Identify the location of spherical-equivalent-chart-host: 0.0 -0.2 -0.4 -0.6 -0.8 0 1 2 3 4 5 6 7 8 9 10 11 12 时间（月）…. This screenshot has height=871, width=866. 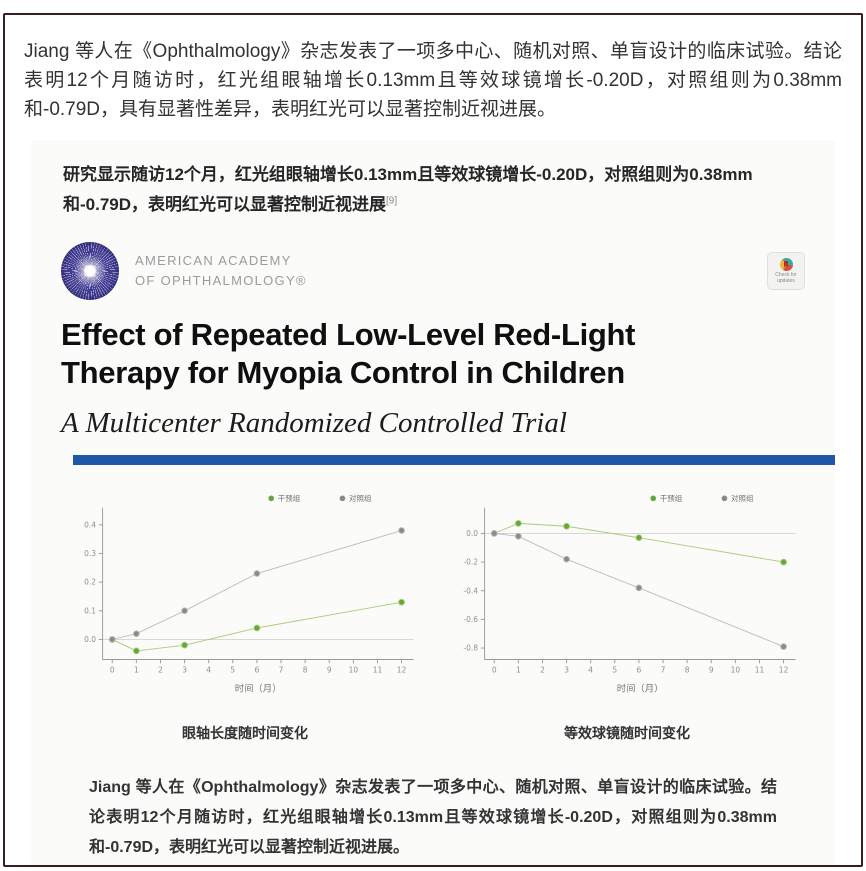
(627, 598).